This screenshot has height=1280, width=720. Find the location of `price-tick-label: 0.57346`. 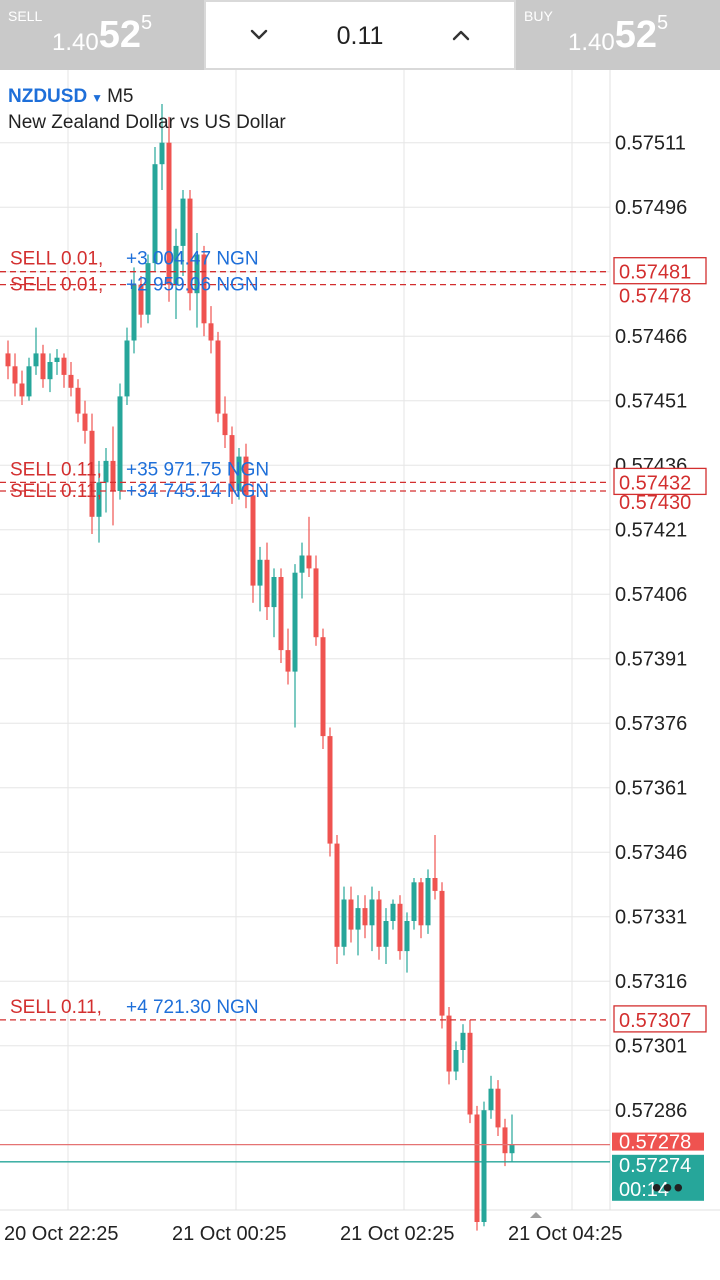

price-tick-label: 0.57346 is located at coordinates (651, 853).